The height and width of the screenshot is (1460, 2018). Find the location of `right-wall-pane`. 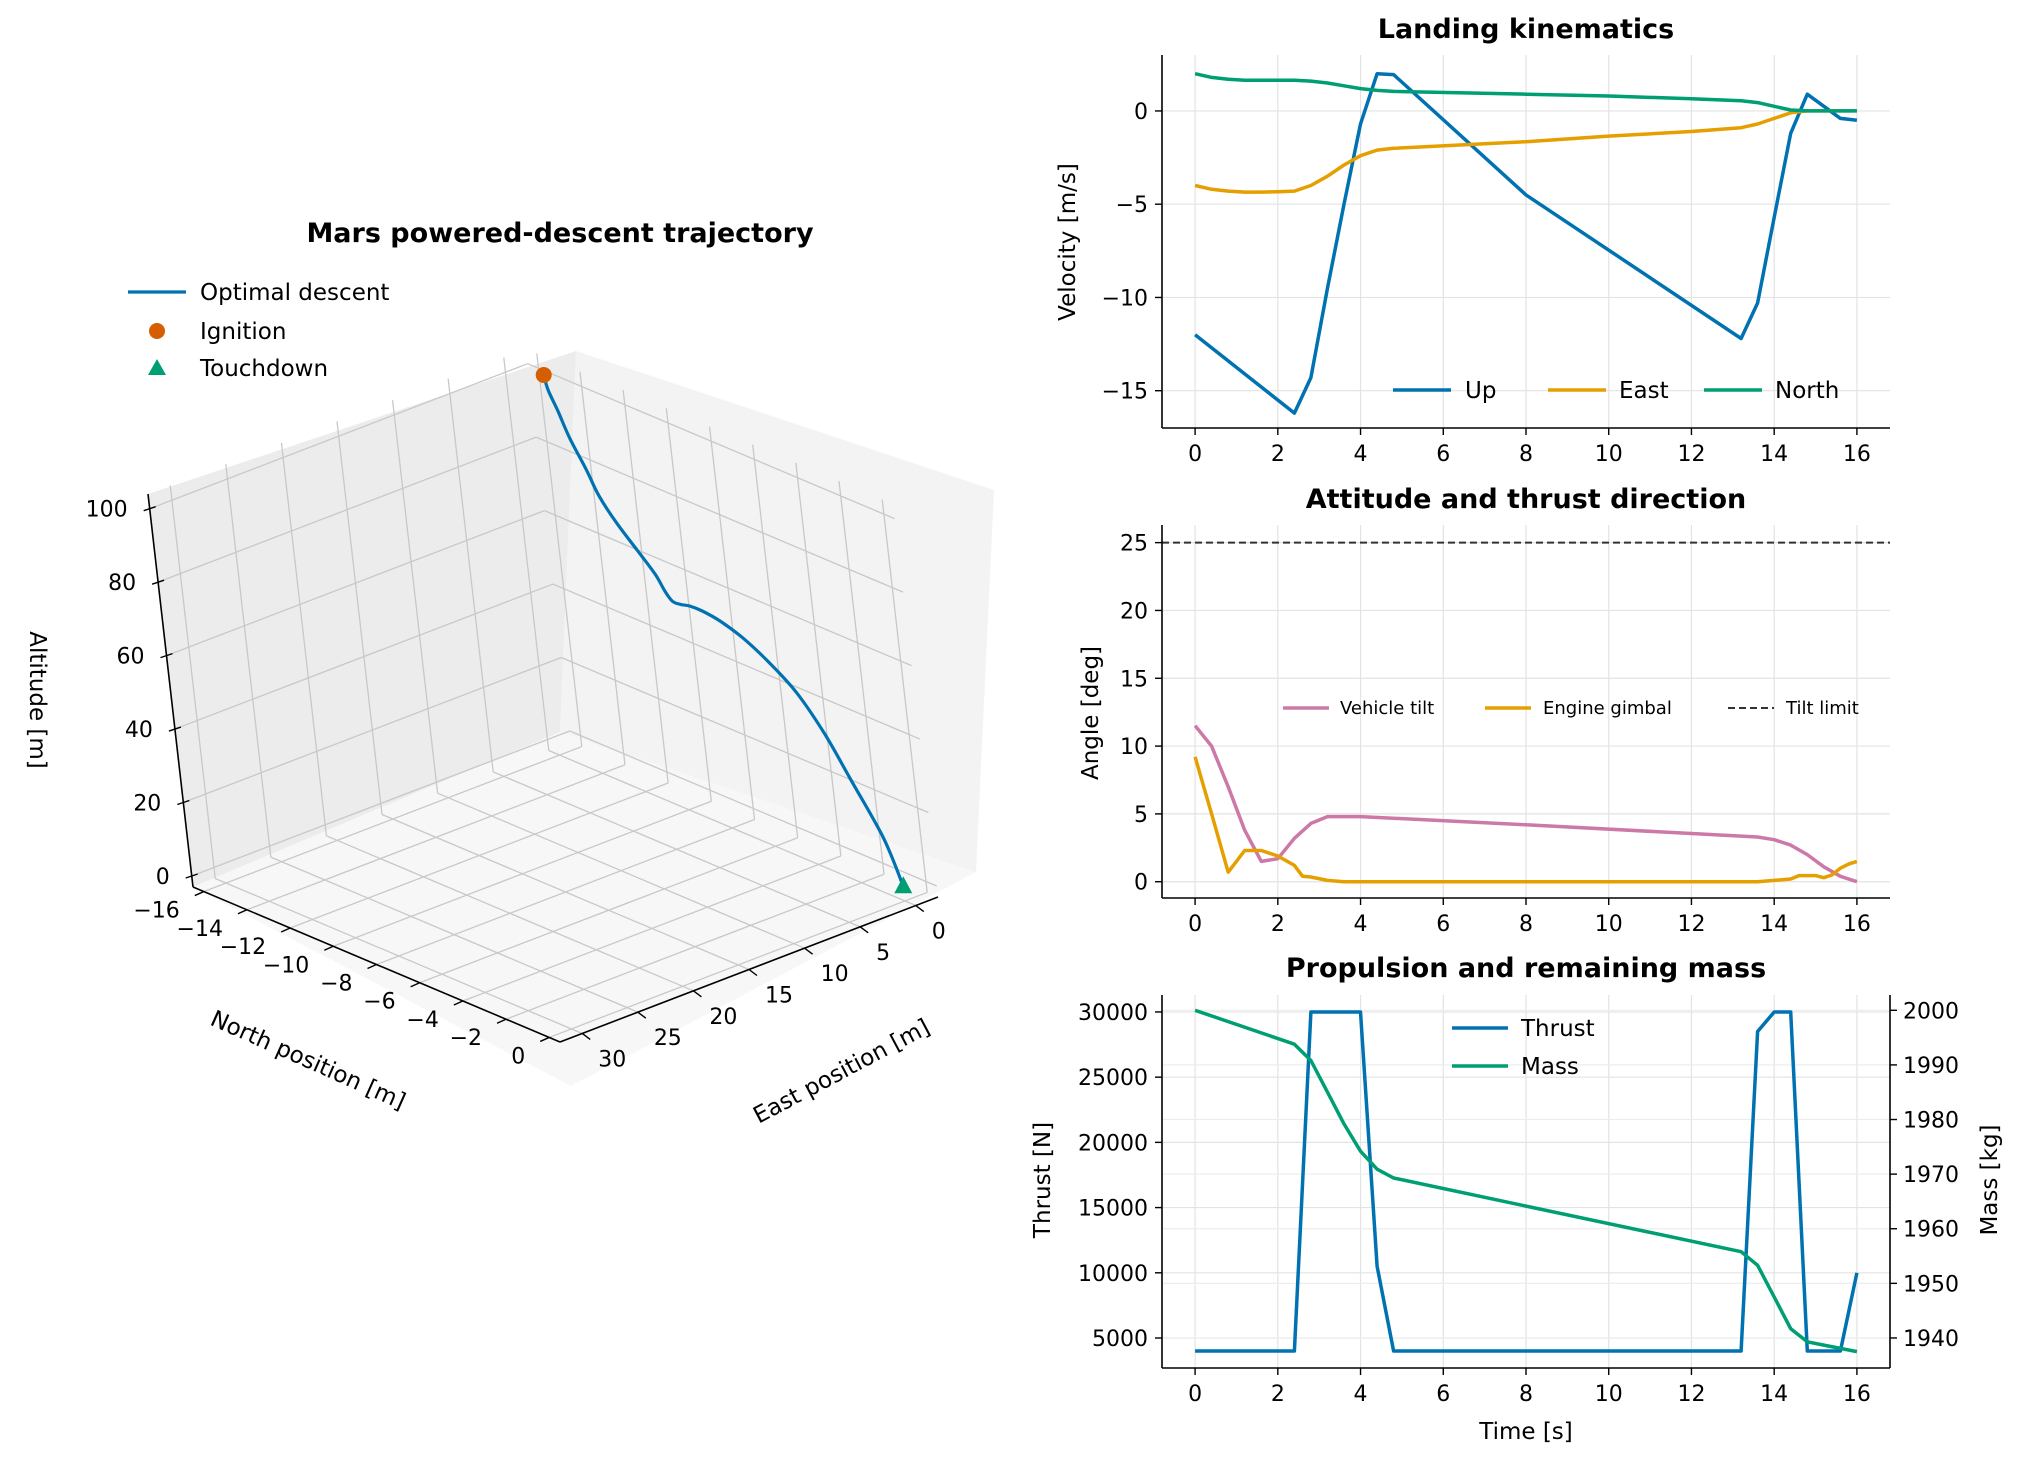

right-wall-pane is located at coordinates (777, 611).